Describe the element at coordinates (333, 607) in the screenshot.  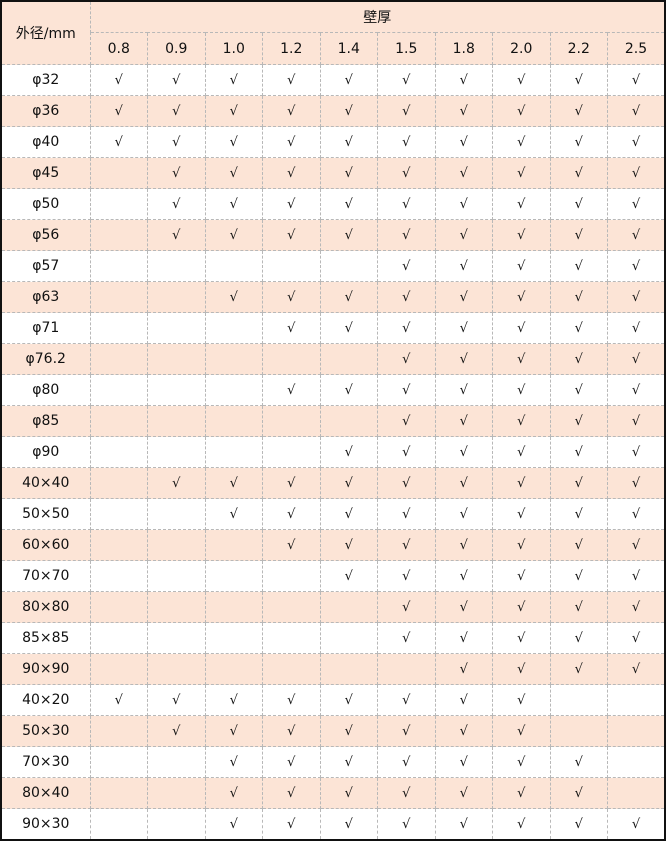
I see `table-row: 80×80 √ √ √ √ √` at that location.